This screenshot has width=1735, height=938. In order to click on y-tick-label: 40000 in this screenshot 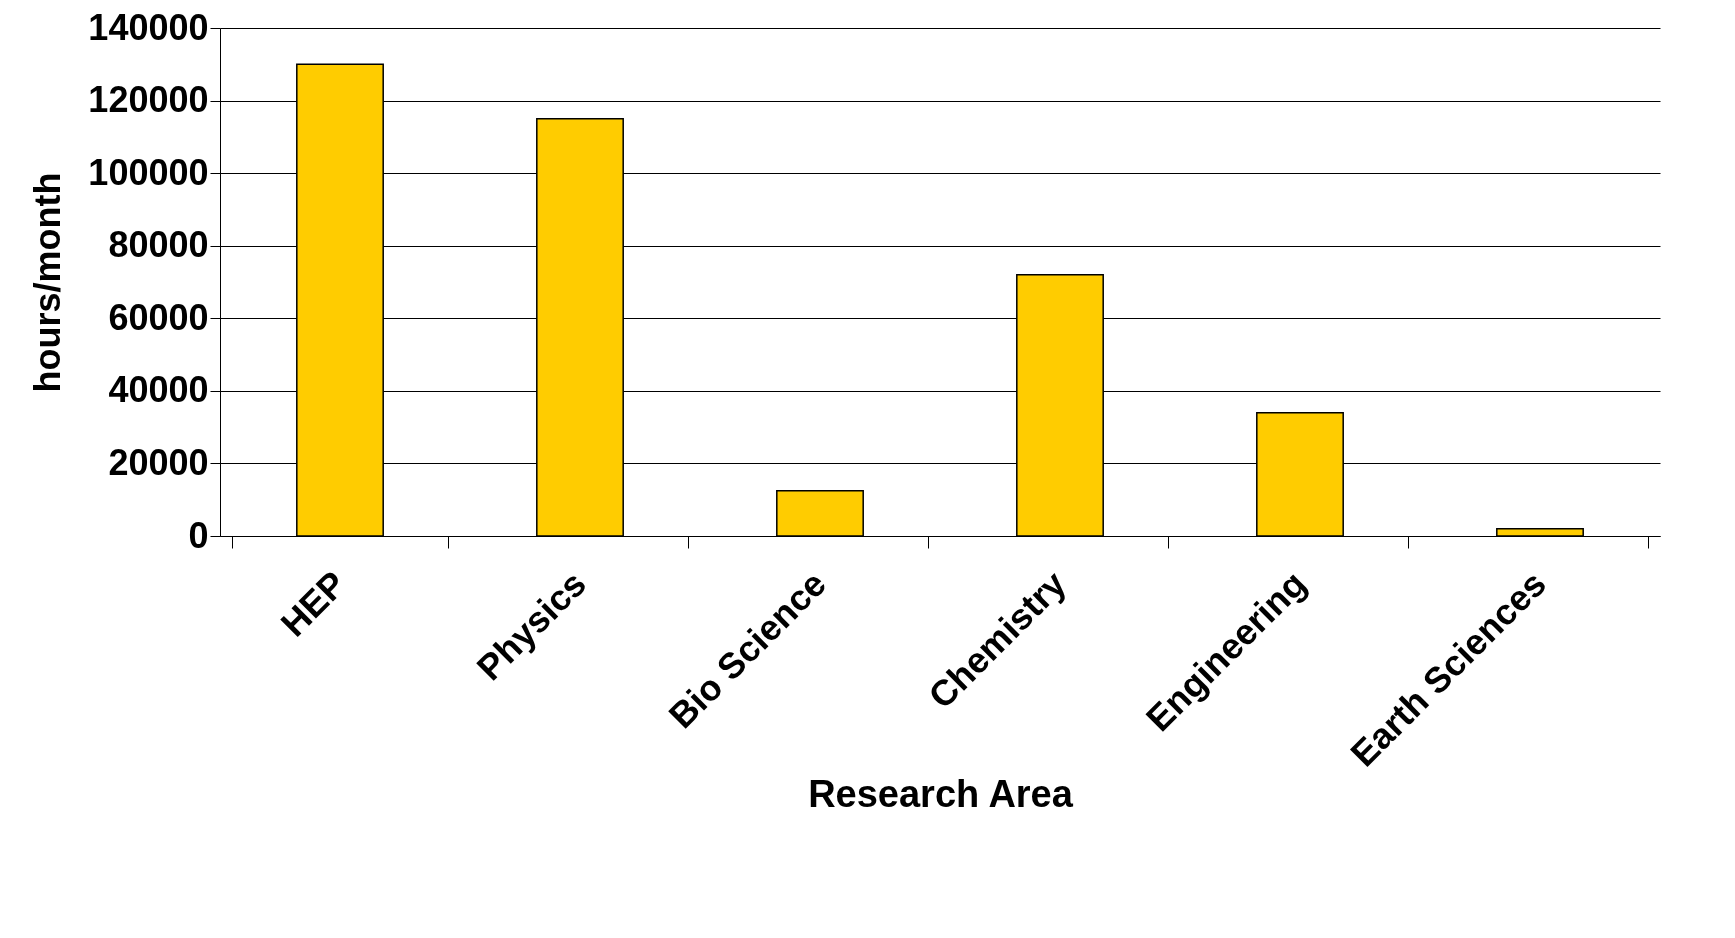, I will do `click(158, 390)`.